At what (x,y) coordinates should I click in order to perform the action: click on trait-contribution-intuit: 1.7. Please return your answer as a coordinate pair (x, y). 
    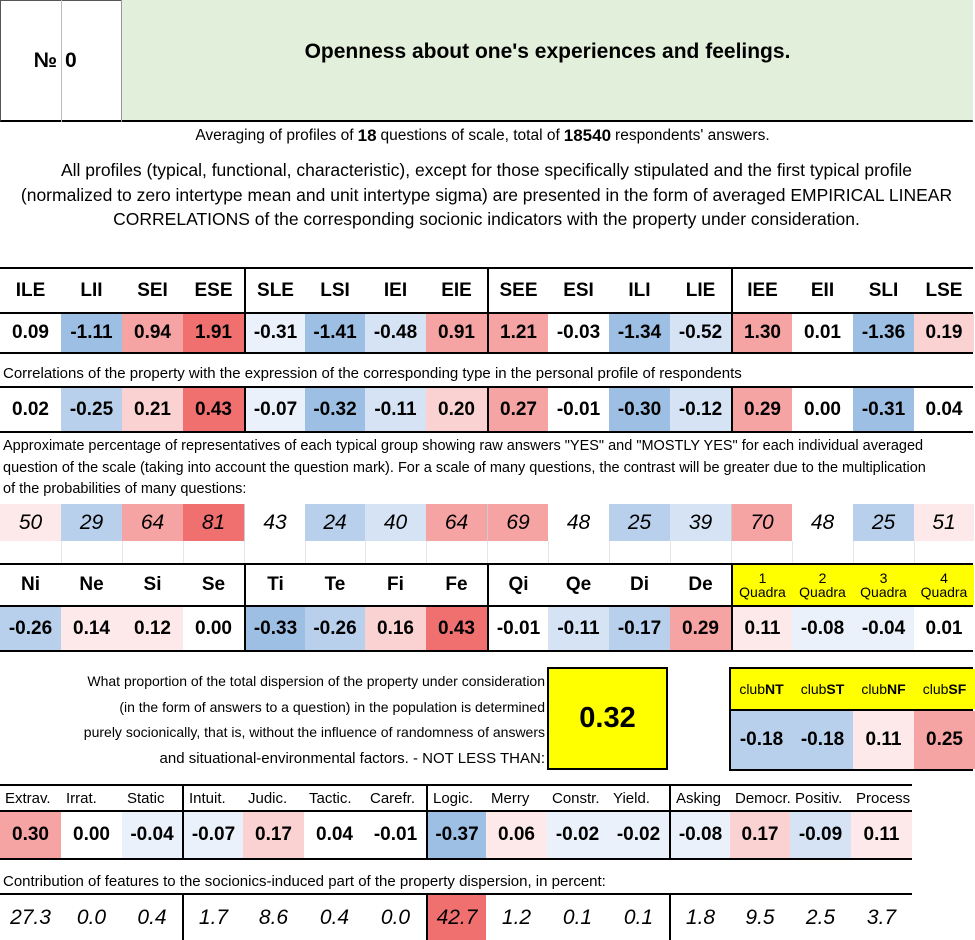
    Looking at the image, I should click on (212, 917).